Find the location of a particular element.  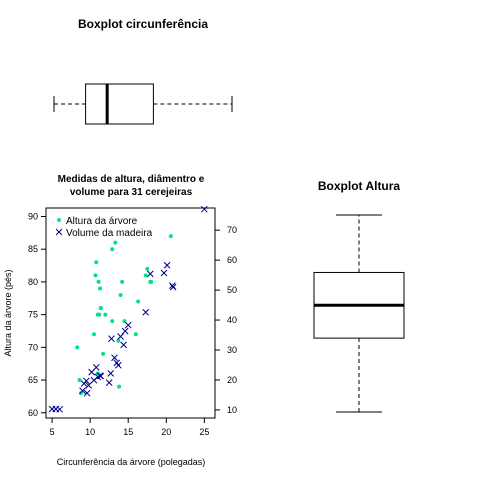

scatter-title-line-1: Medidas de altura, diâmentro e is located at coordinates (131, 179).